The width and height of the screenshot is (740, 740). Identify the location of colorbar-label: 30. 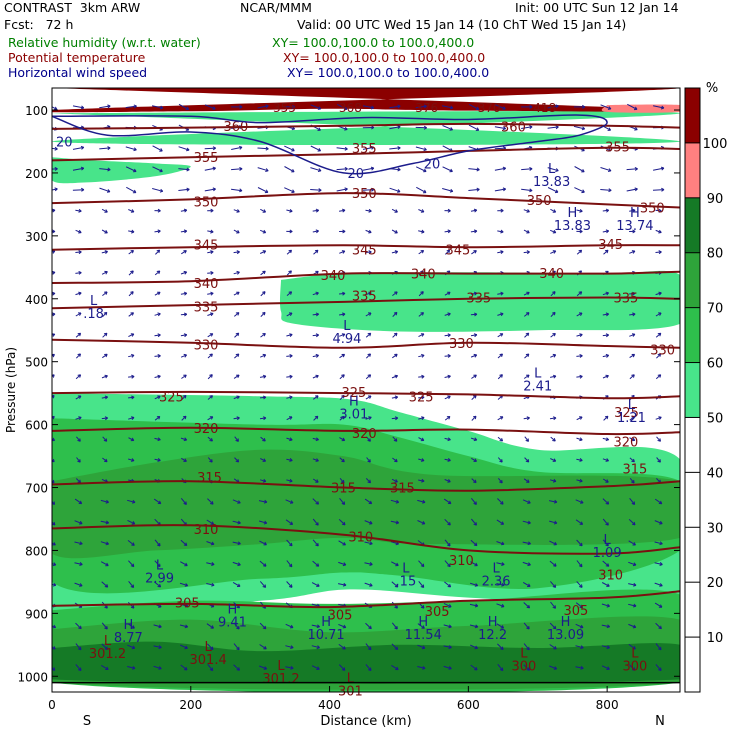
(715, 528).